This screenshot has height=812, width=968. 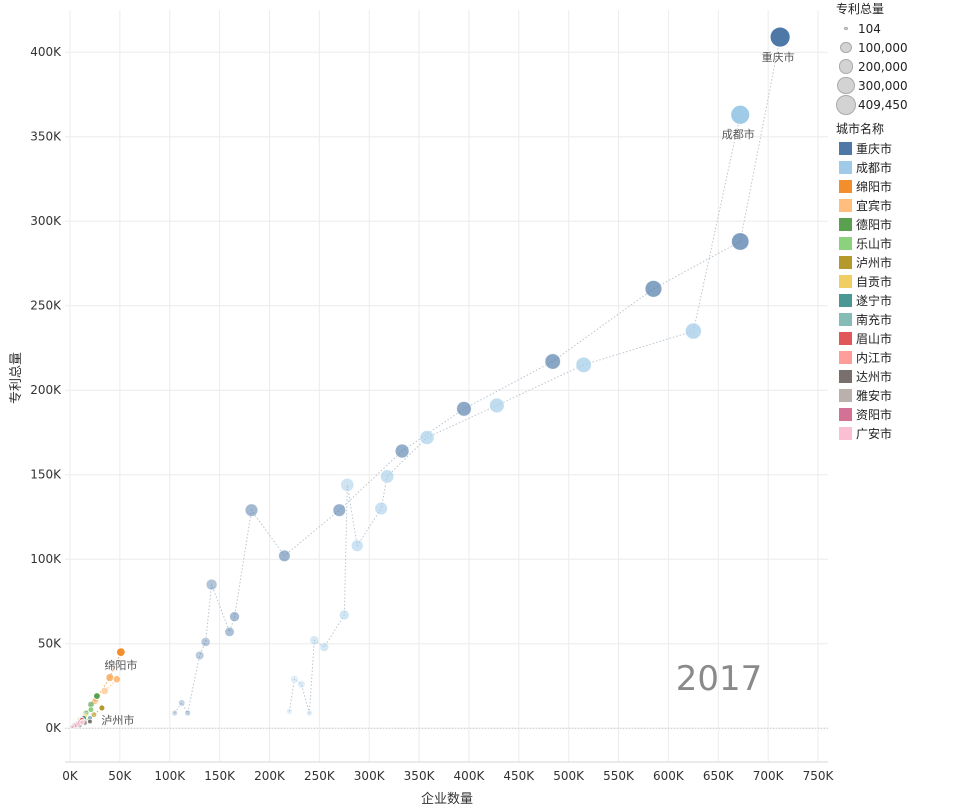 What do you see at coordinates (901, 300) in the screenshot?
I see `color-legend-item: 遂宁市` at bounding box center [901, 300].